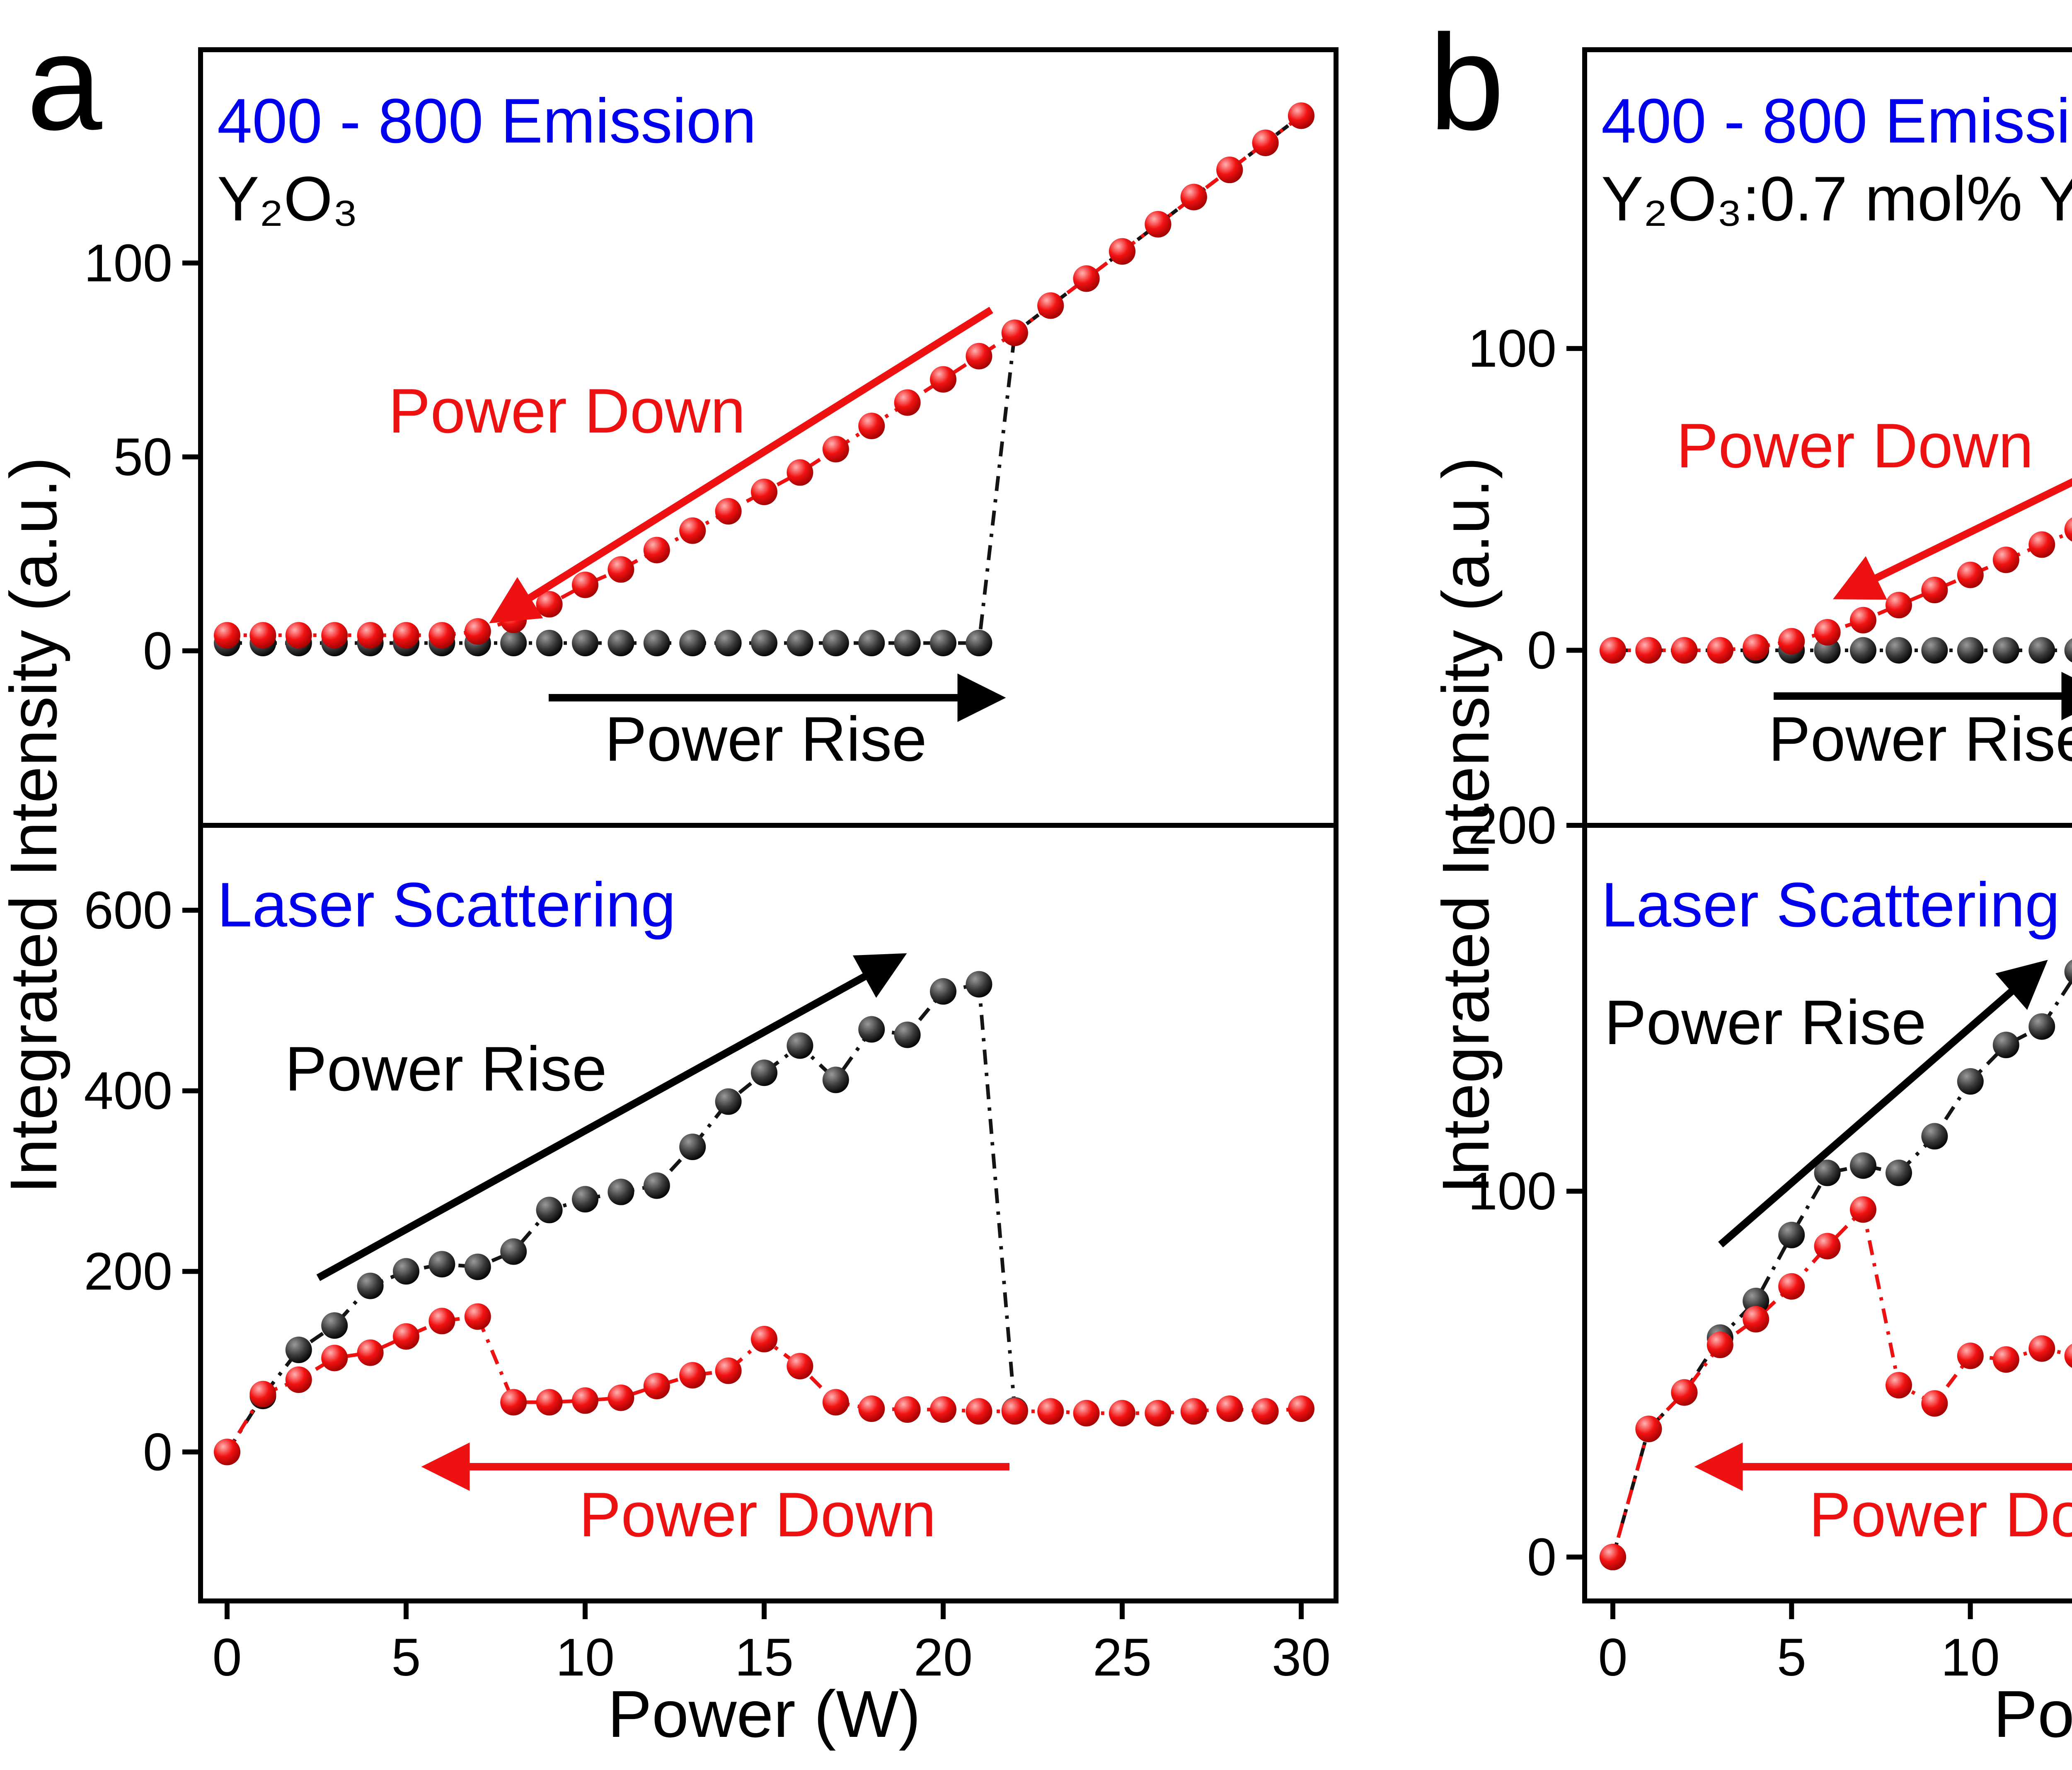  What do you see at coordinates (1612, 1657) in the screenshot?
I see `x-tick-label: 0` at bounding box center [1612, 1657].